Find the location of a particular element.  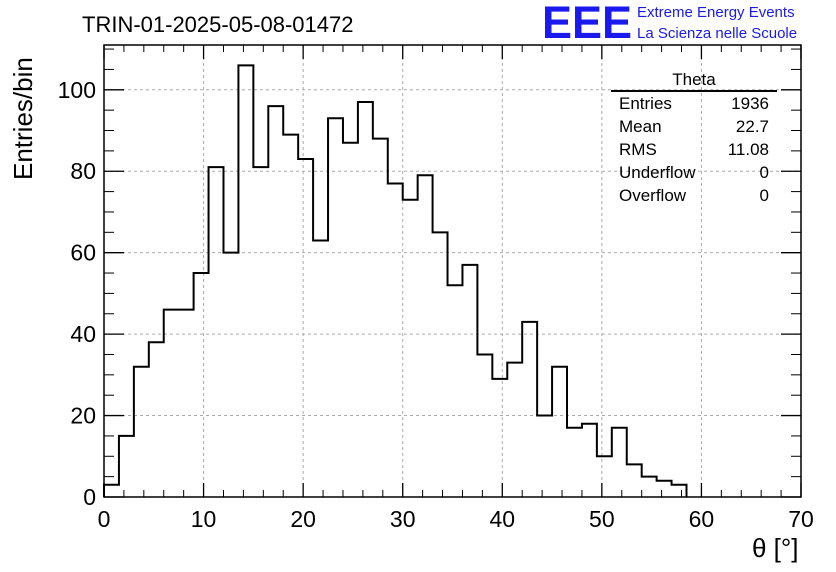

x-tick-label: 60 is located at coordinates (702, 519).